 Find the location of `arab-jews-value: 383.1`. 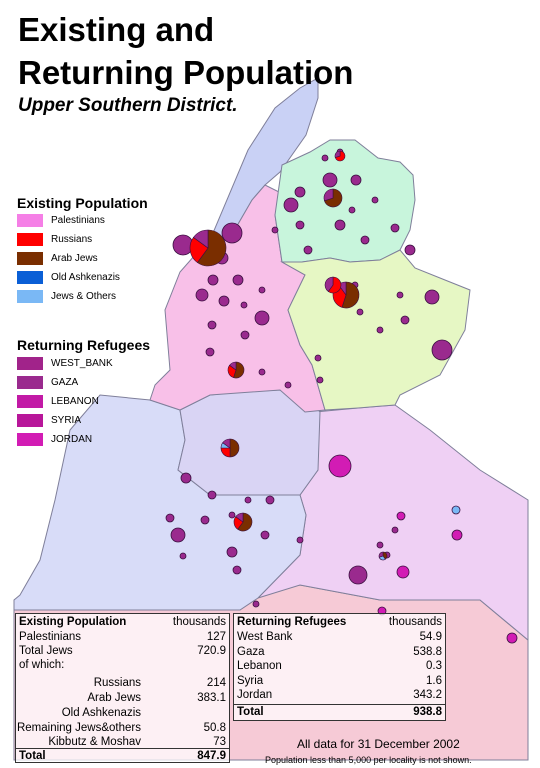

arab-jews-value: 383.1 is located at coordinates (211, 698).